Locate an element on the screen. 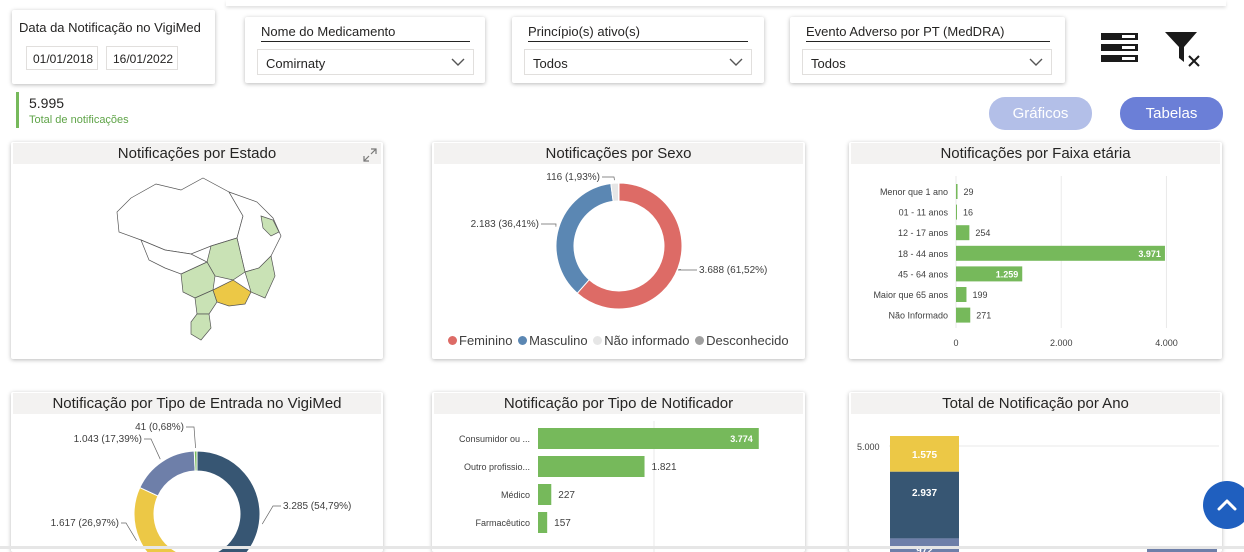  principio-value: Todos is located at coordinates (550, 63).